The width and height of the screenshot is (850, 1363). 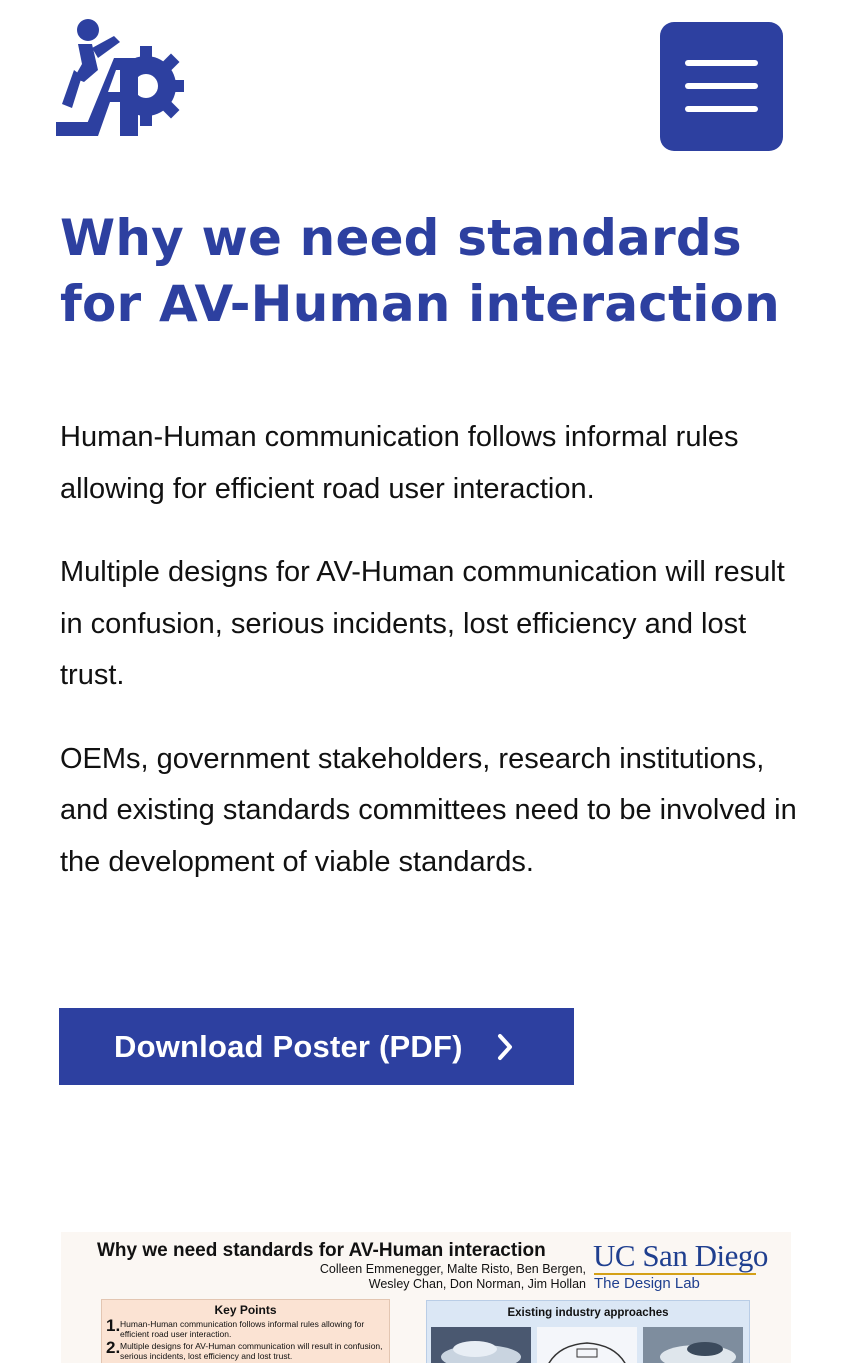 What do you see at coordinates (477, 1284) in the screenshot?
I see `poster-authors-line: Wesley Chan, Don Norman, Jim Hollan` at bounding box center [477, 1284].